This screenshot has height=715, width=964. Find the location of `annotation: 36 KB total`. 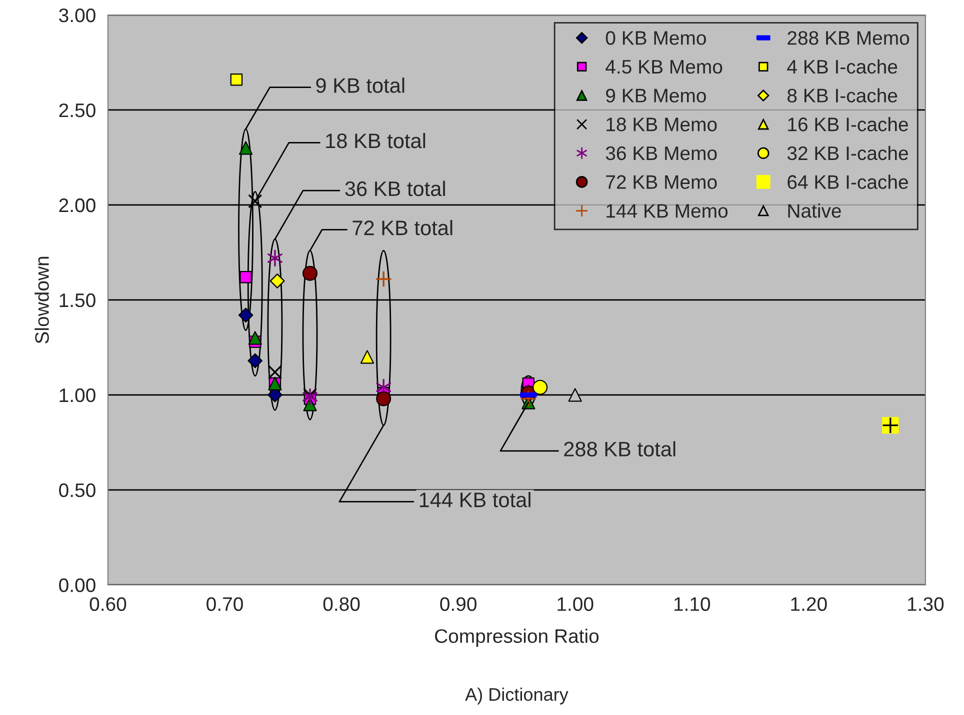

annotation: 36 KB total is located at coordinates (395, 188).